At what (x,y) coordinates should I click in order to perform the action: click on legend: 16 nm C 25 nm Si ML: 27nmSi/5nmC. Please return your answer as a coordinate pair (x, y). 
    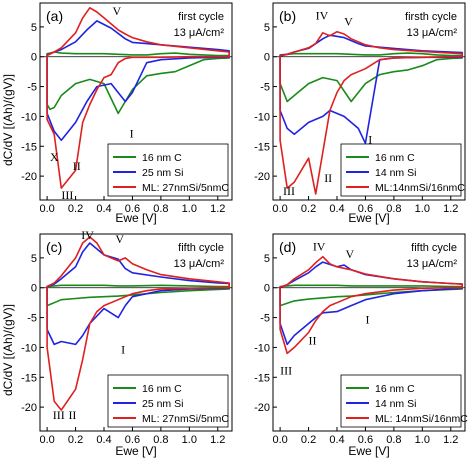
    Looking at the image, I should click on (168, 401).